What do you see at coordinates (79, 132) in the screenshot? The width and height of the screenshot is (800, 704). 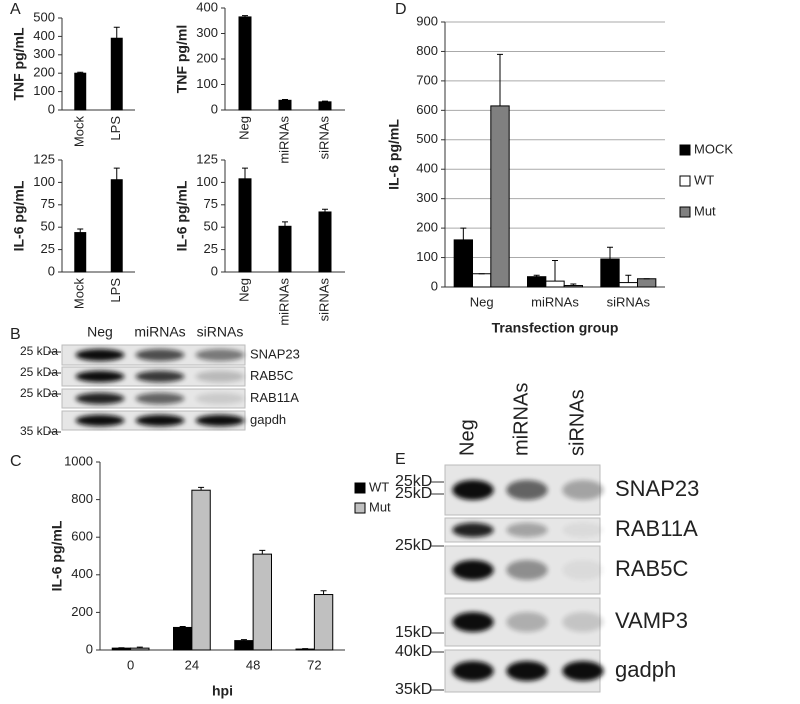 I see `x-tick-label: Mock` at bounding box center [79, 132].